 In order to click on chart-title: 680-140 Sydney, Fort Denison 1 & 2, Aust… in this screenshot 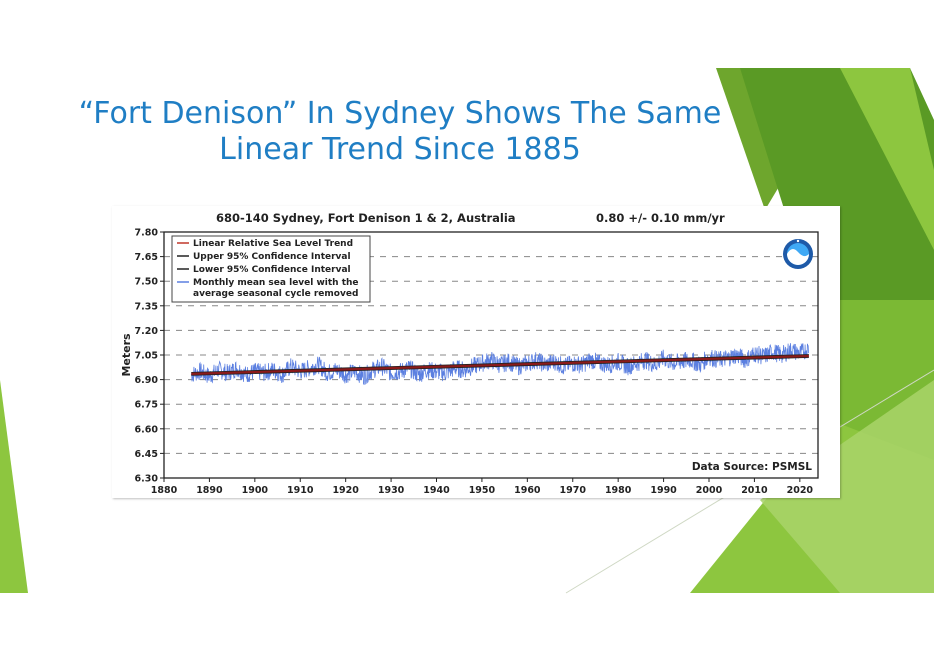, I will do `click(366, 218)`.